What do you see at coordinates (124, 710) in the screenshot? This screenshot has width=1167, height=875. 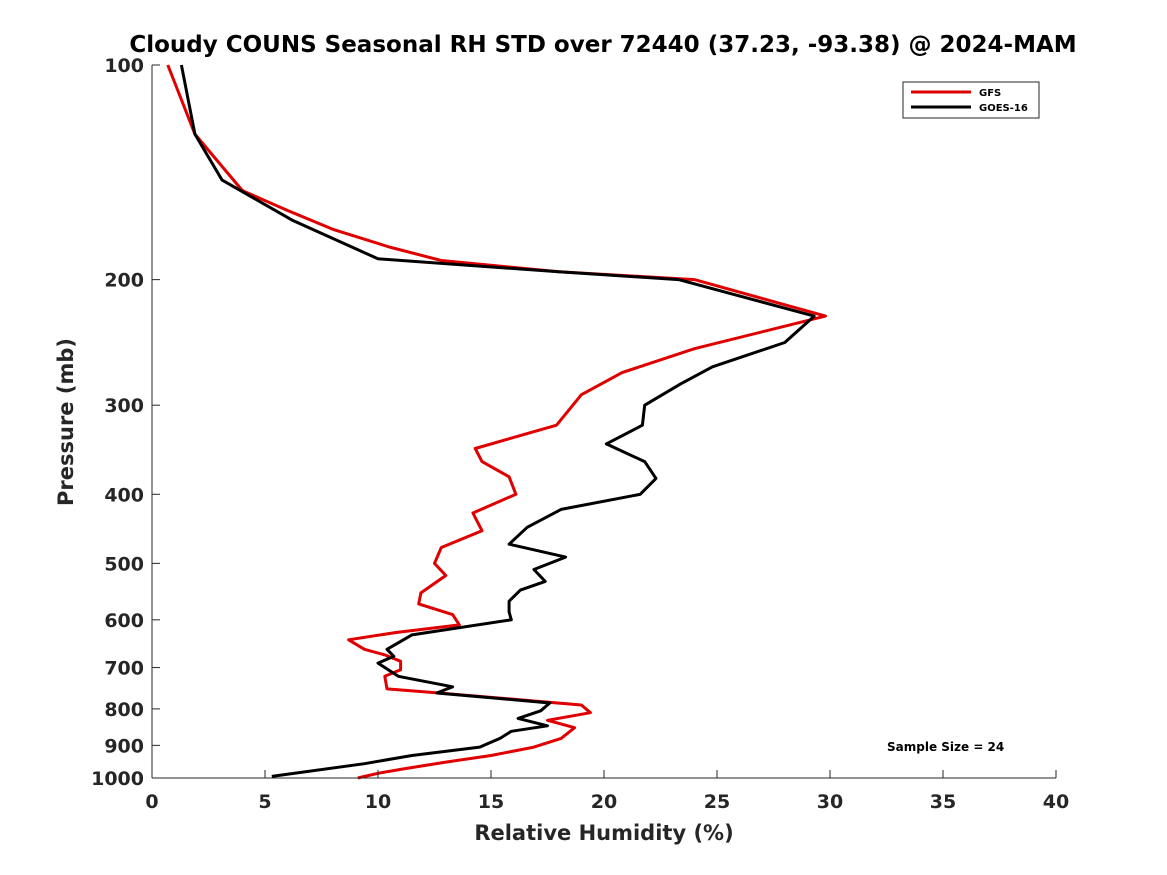 I see `y-tick-label: 800` at bounding box center [124, 710].